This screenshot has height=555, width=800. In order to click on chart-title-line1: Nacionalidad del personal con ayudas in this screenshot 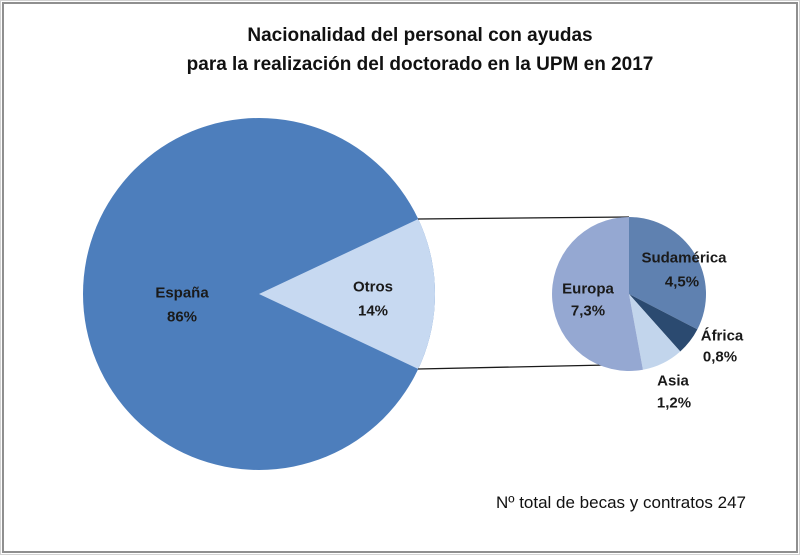, I will do `click(420, 35)`.